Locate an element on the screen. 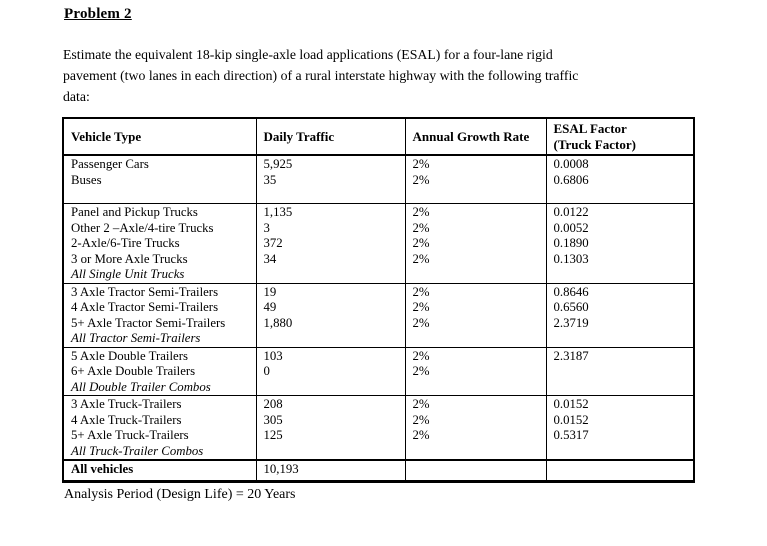 The width and height of the screenshot is (767, 546). col-header-daily-traffic: Daily Traffic is located at coordinates (330, 136).